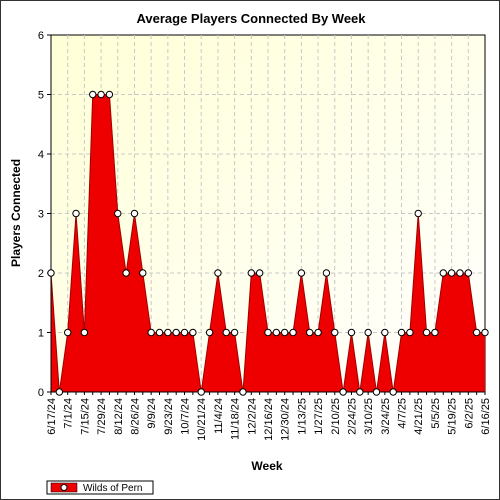  Describe the element at coordinates (336, 416) in the screenshot. I see `x-tick-label: 2/10/25` at that location.